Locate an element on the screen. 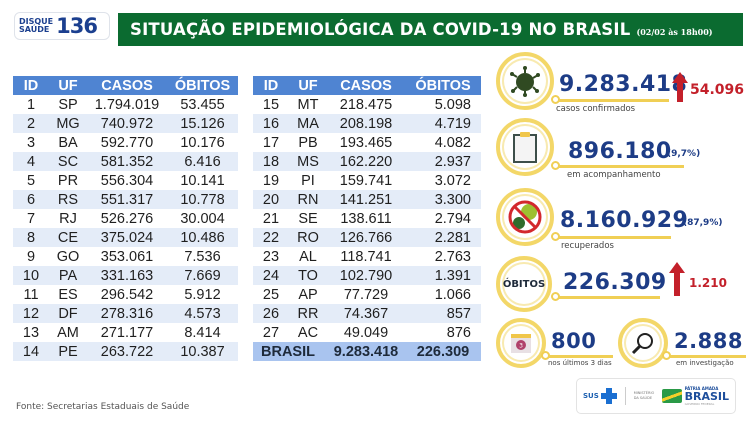 The height and width of the screenshot is (422, 754). confirmed-caption: casos confirmados is located at coordinates (596, 109).